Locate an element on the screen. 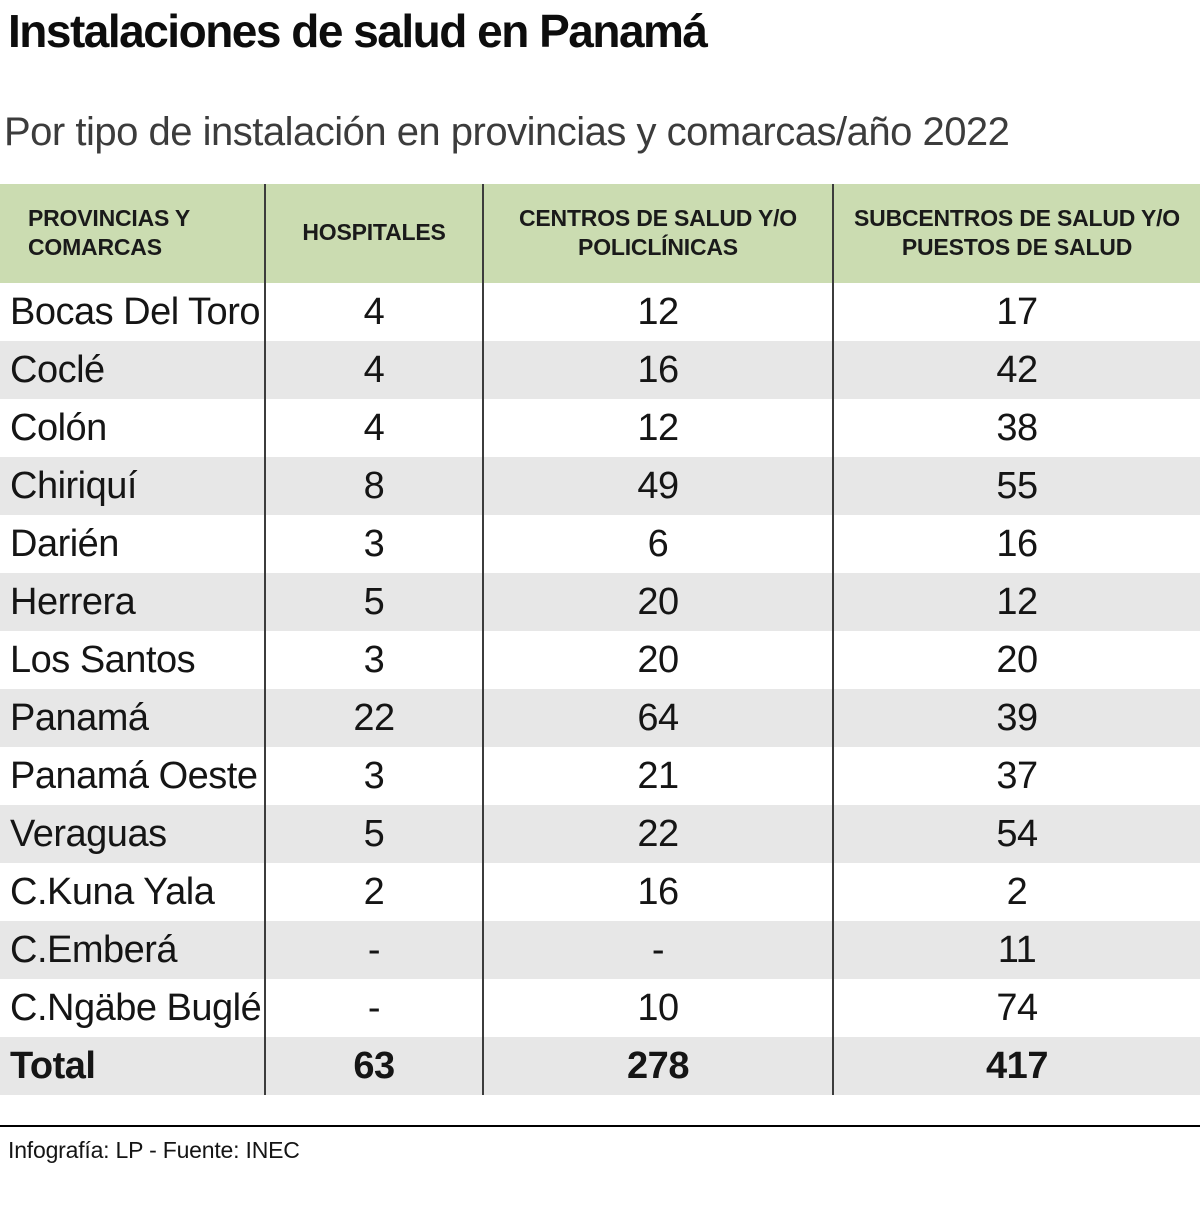 Image resolution: width=1200 pixels, height=1220 pixels. table-row: Herrera 5 20 12 is located at coordinates (600, 602).